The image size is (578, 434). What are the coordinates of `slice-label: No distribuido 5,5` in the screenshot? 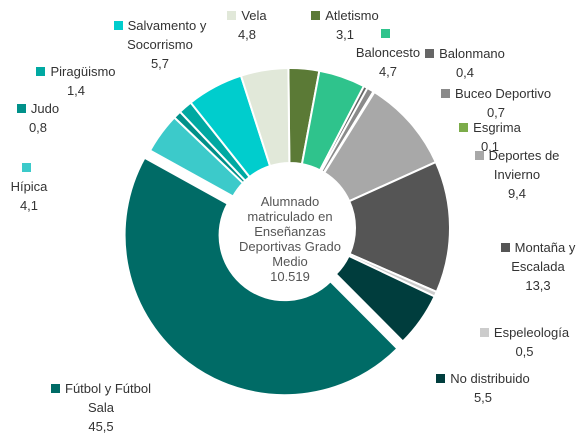 It's located at (483, 388).